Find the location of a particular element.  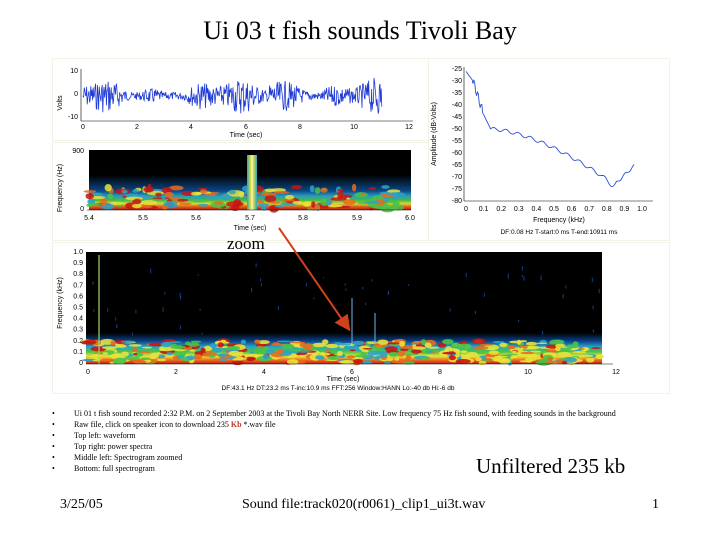

power-ytick: -75 is located at coordinates (457, 189).